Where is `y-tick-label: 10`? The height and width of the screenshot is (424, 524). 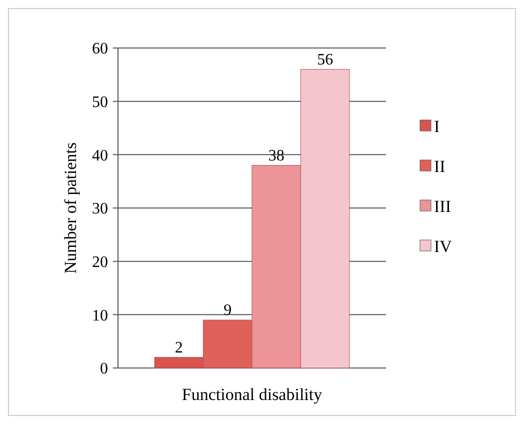 y-tick-label: 10 is located at coordinates (100, 315).